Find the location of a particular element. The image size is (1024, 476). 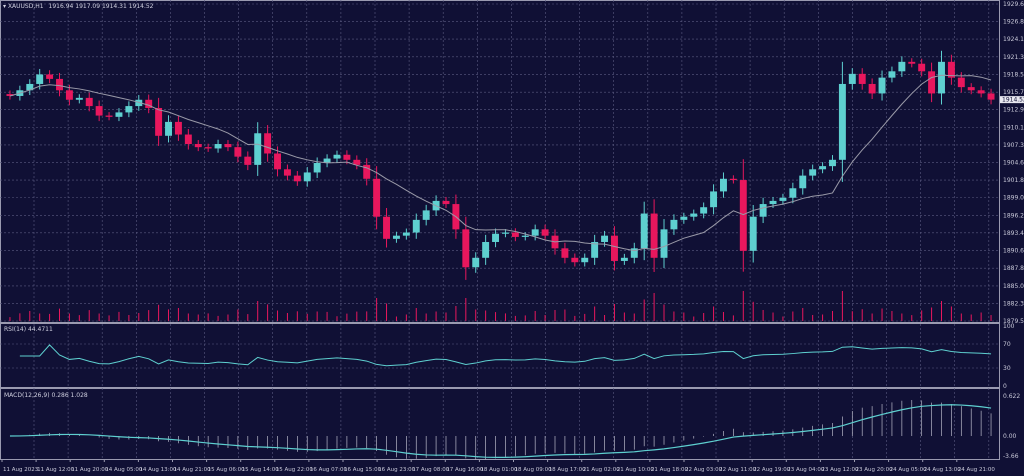

time-tick-label: 24 Aug 13:00 is located at coordinates (943, 470).